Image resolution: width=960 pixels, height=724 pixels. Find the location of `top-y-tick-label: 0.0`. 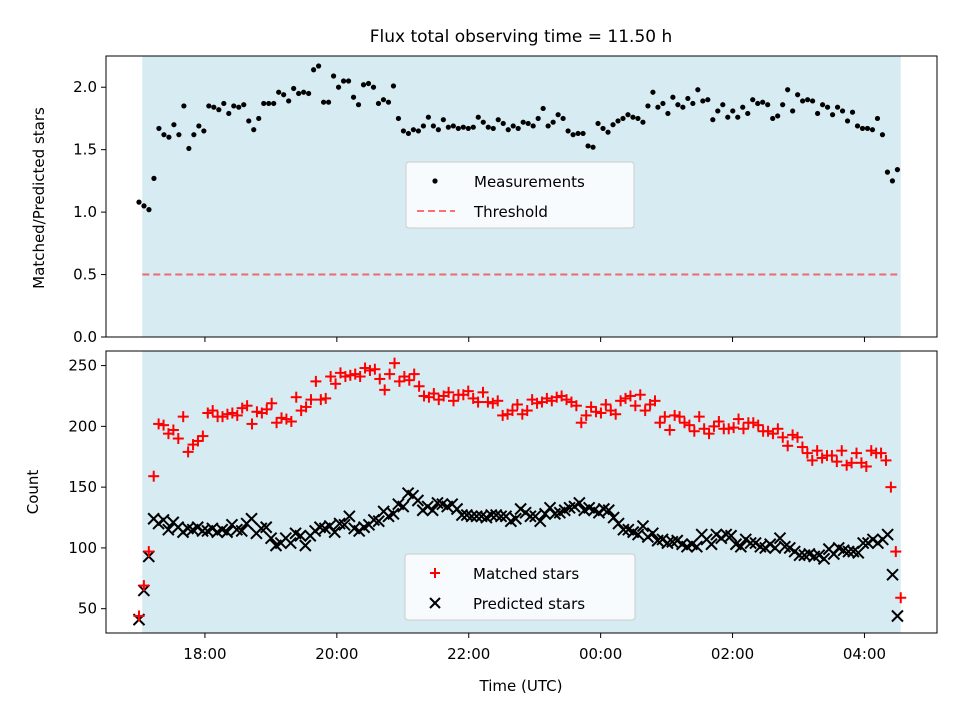

top-y-tick-label: 0.0 is located at coordinates (85, 337).